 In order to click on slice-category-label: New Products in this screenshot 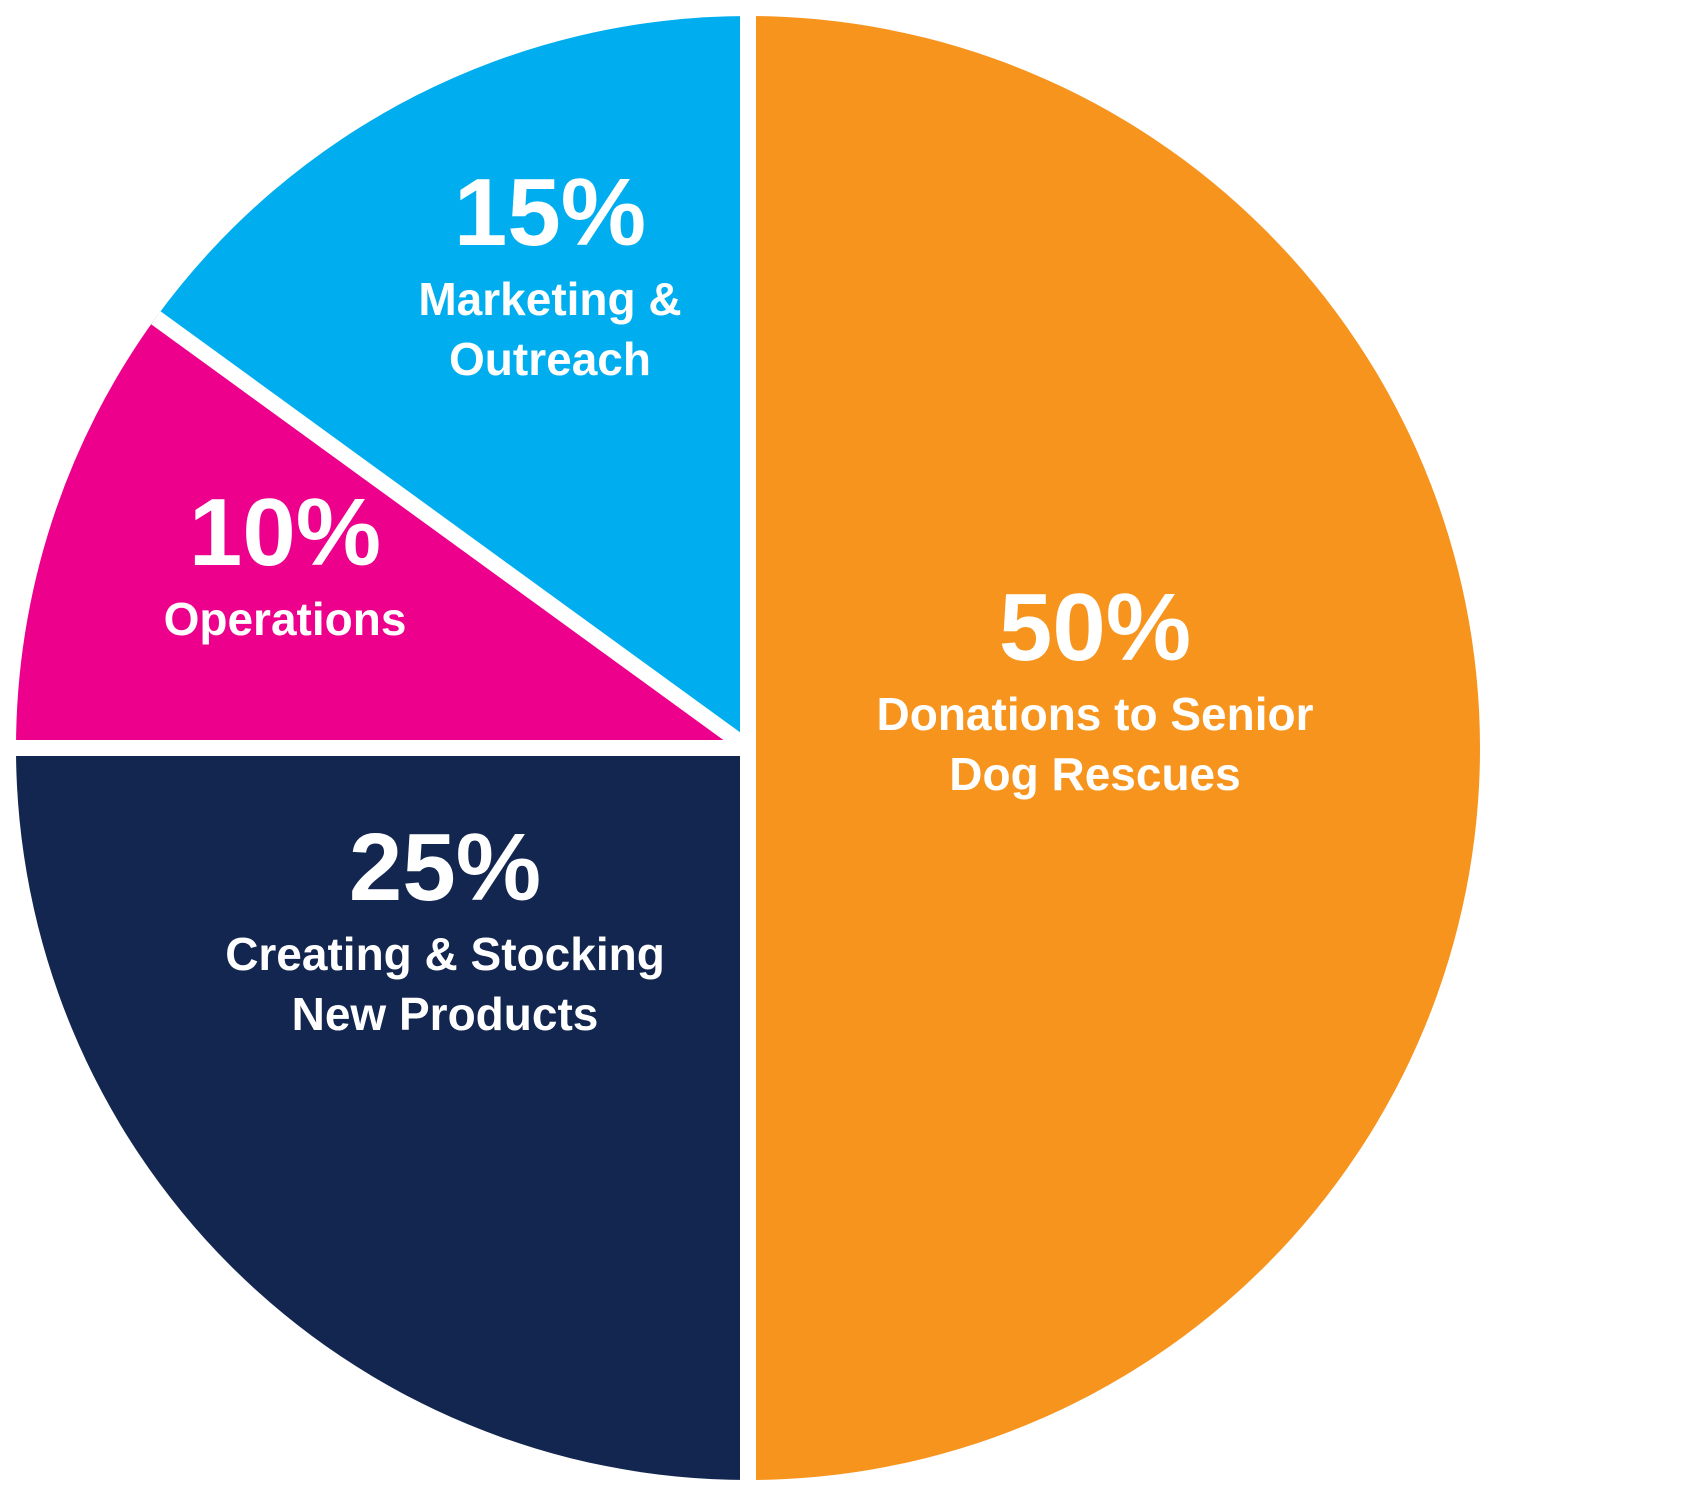, I will do `click(445, 1014)`.